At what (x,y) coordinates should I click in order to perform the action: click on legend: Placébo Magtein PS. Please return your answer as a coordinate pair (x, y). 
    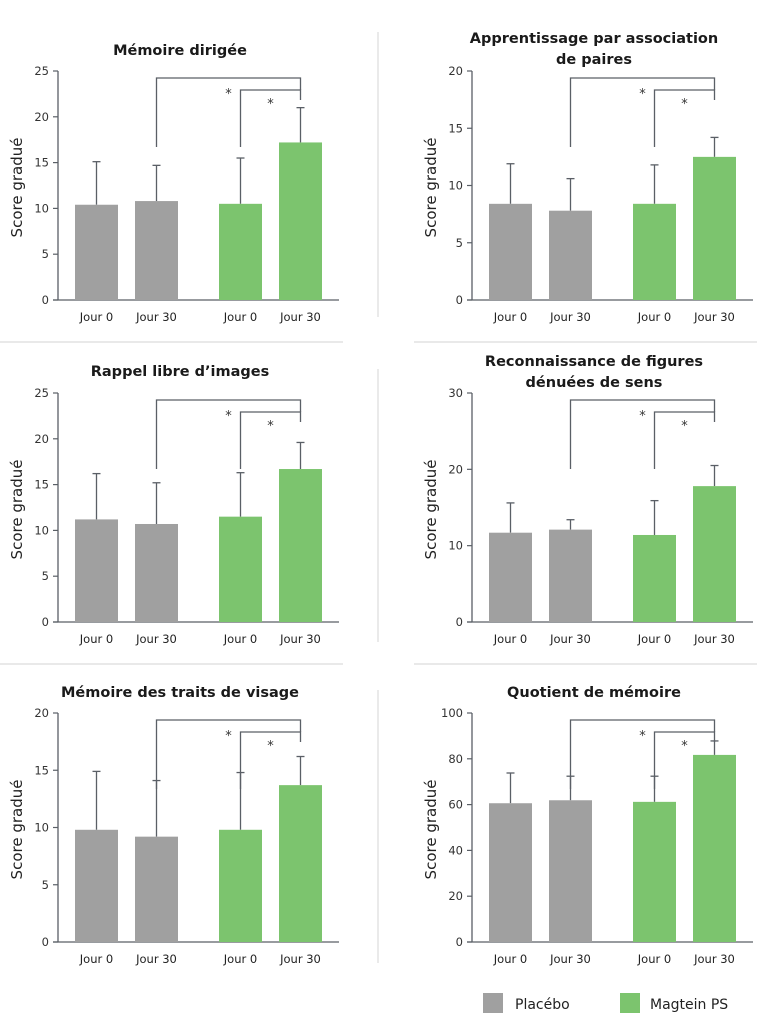
    Looking at the image, I should click on (605, 1003).